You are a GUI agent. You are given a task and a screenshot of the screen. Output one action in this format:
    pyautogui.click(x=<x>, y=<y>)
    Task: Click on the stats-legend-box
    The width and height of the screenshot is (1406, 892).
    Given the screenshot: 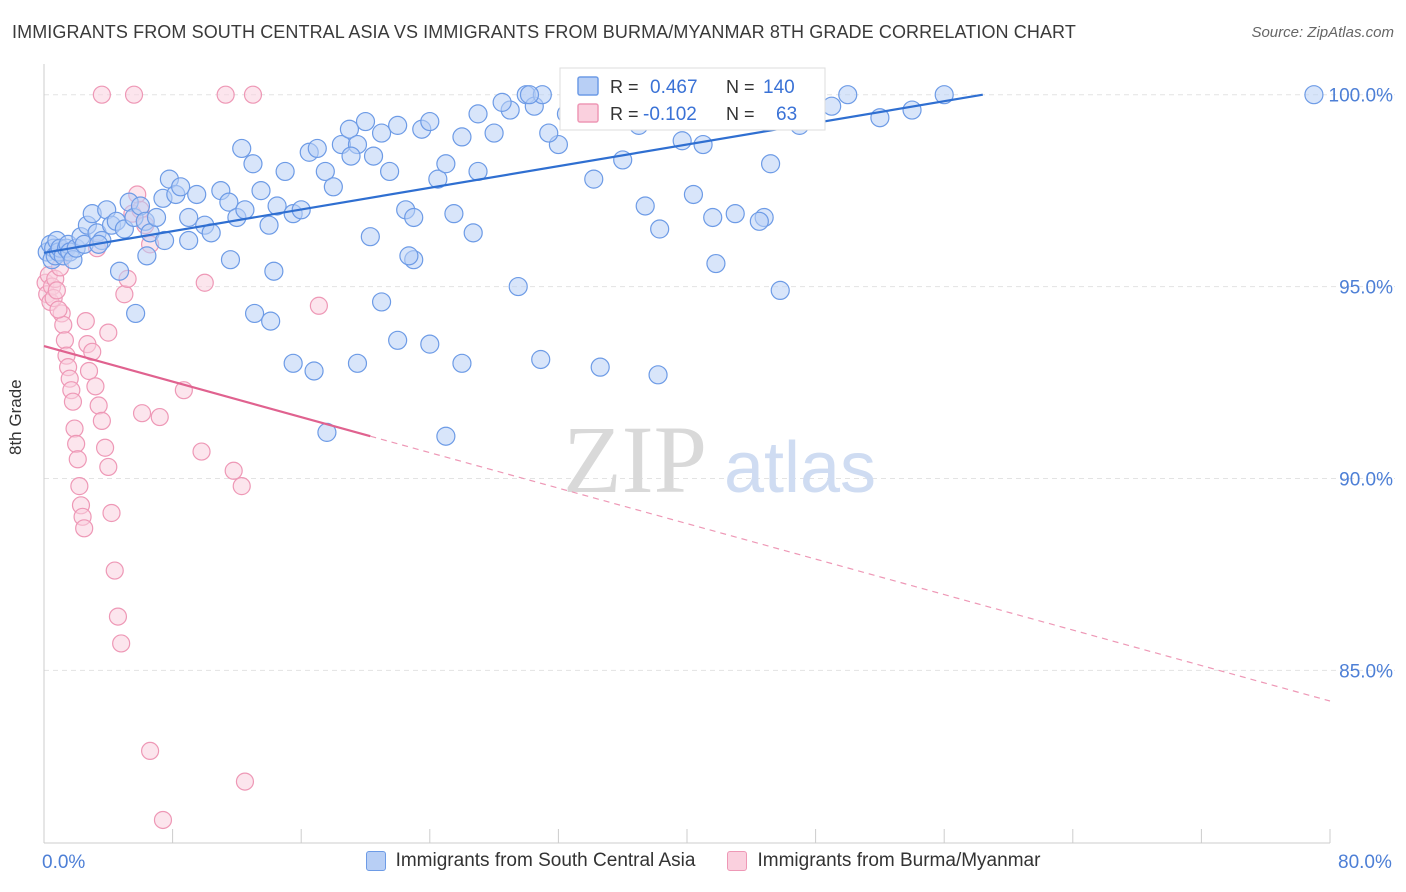 What is the action you would take?
    pyautogui.click(x=692, y=99)
    